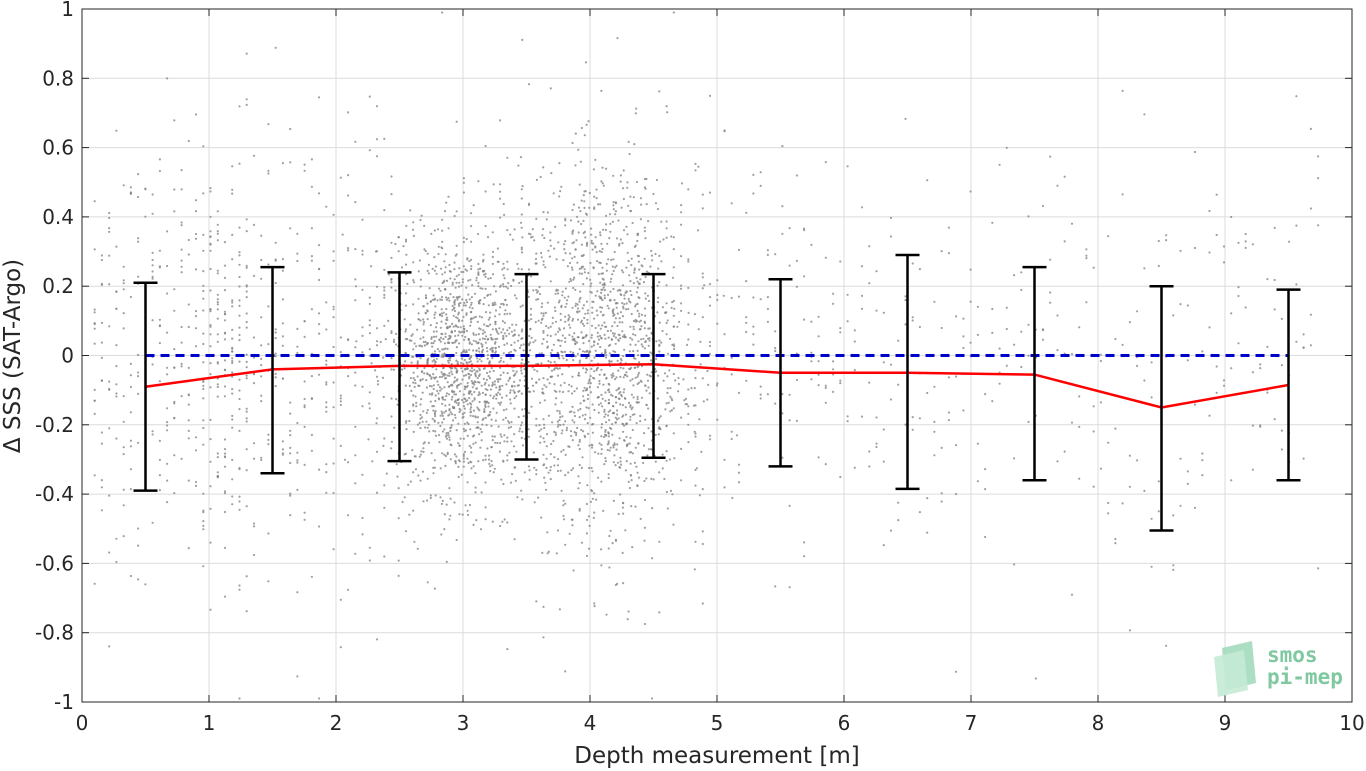 Image resolution: width=1366 pixels, height=771 pixels. Describe the element at coordinates (1292, 655) in the screenshot. I see `logo-line-1: smos` at that location.